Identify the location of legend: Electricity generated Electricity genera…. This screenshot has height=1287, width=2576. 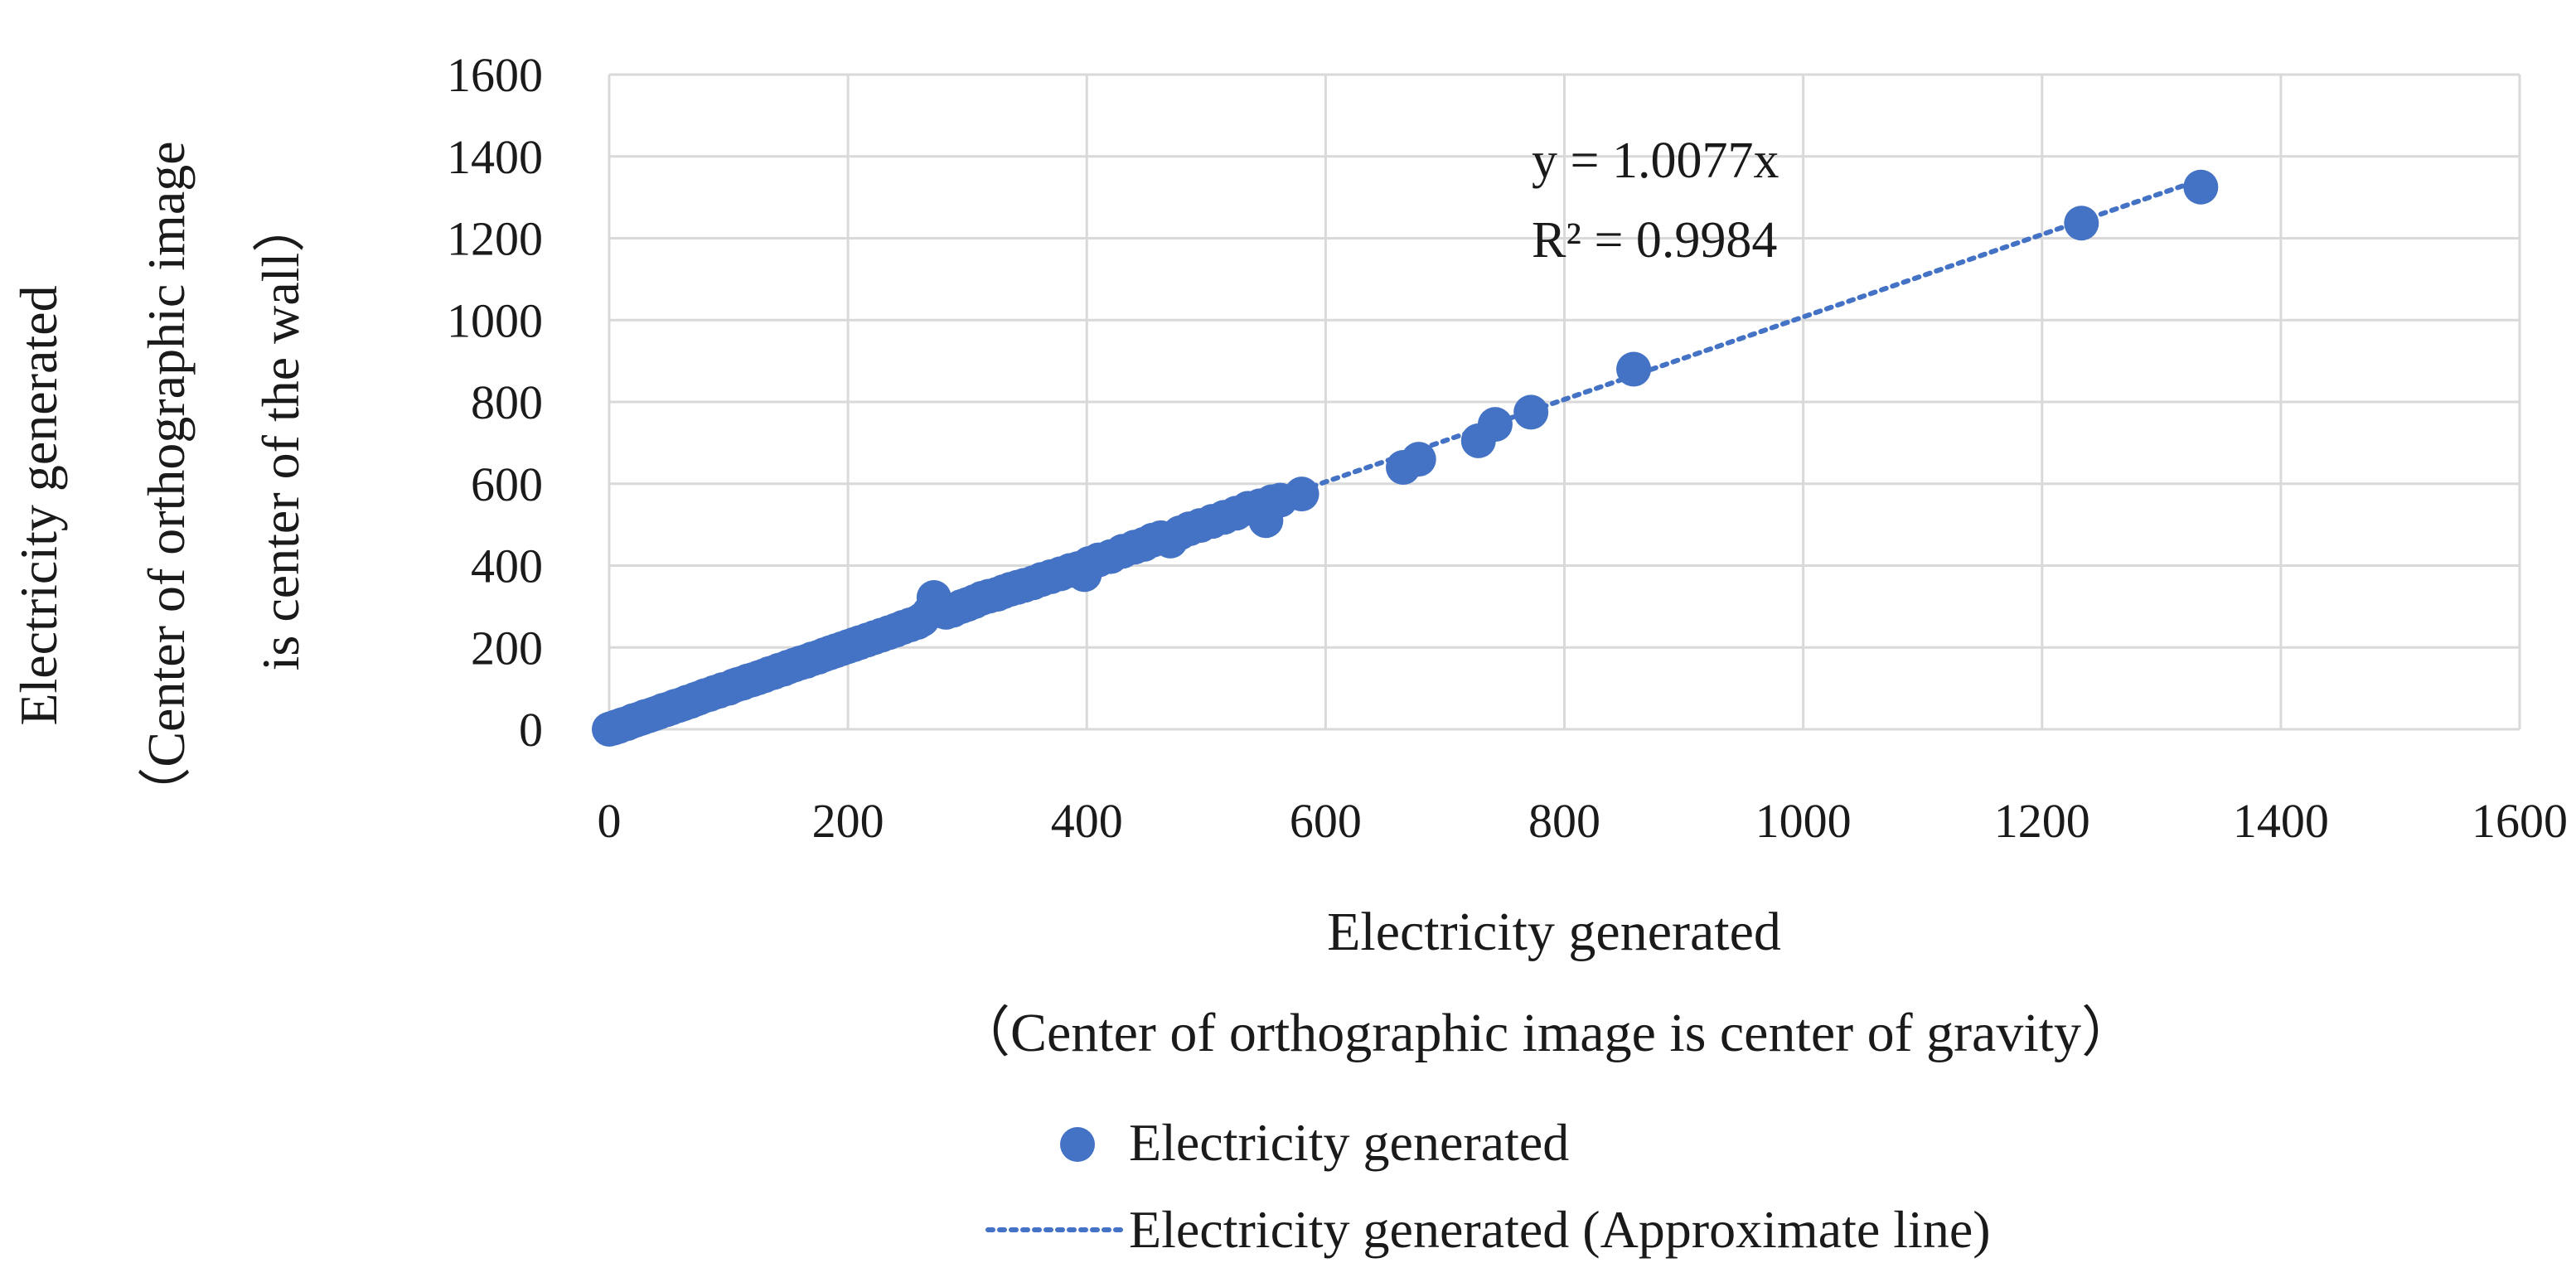
(1488, 1186).